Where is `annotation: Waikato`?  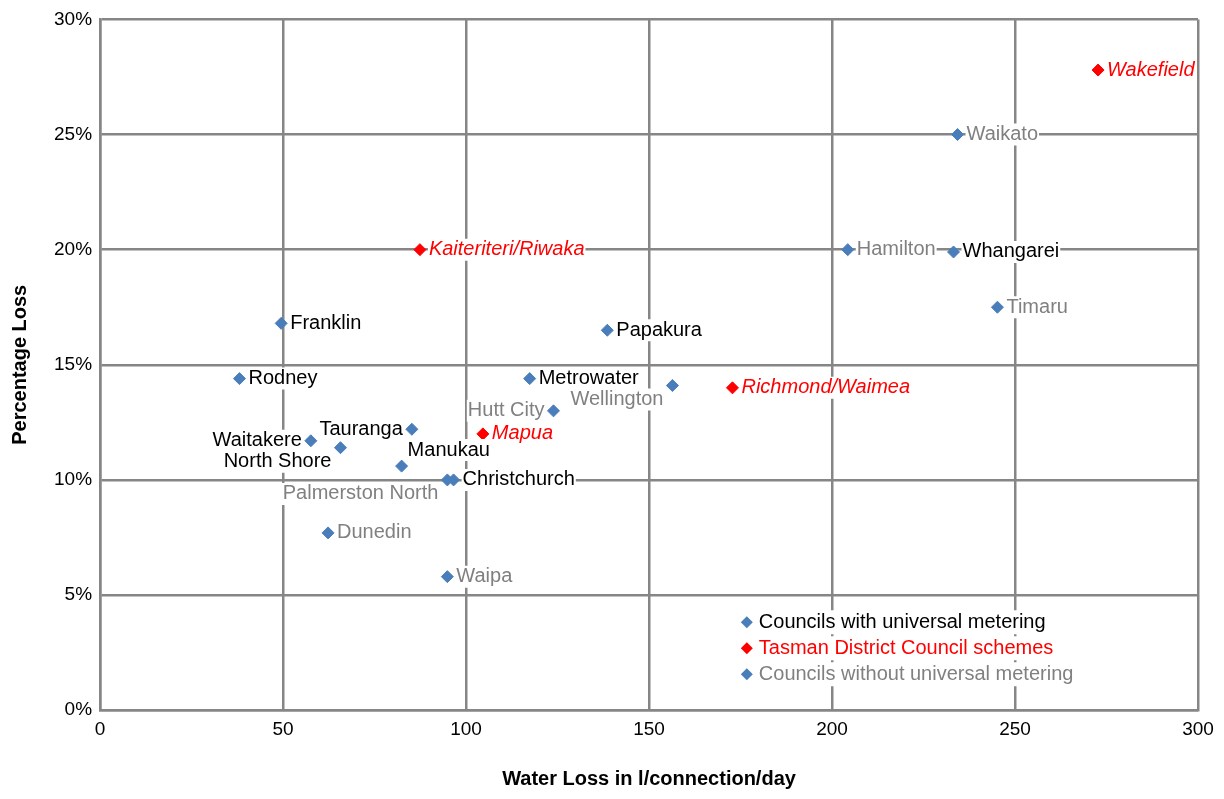
annotation: Waikato is located at coordinates (1002, 133).